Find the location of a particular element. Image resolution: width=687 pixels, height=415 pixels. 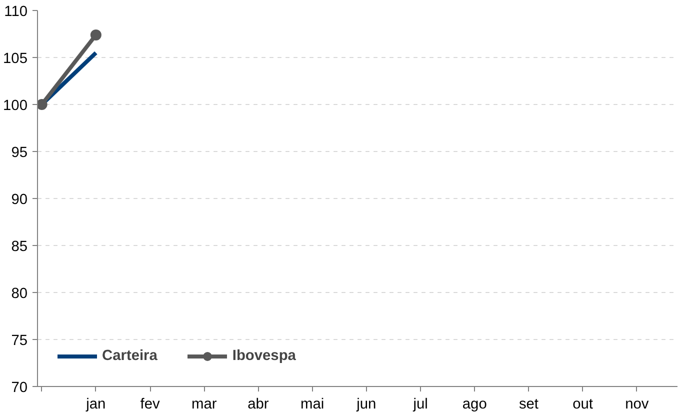

y-tick-label: 95 is located at coordinates (19, 153).